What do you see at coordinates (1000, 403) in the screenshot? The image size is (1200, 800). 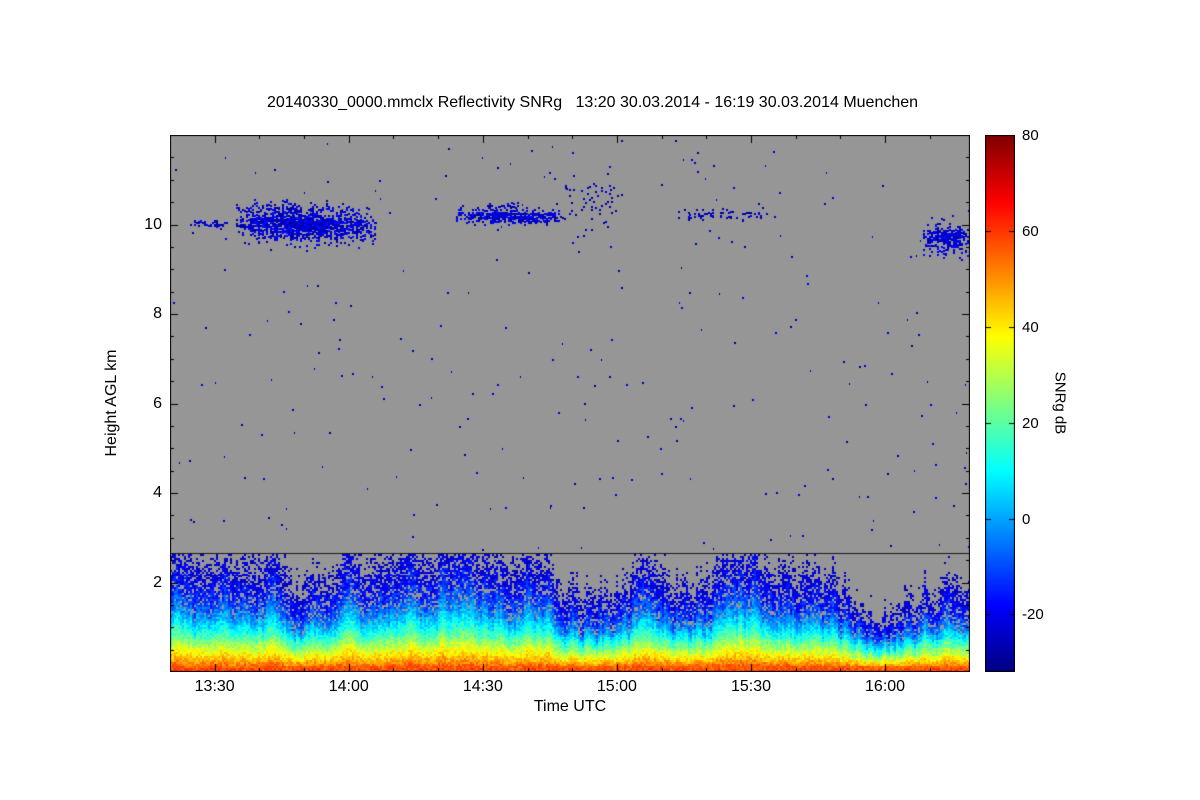 I see `colorbar` at bounding box center [1000, 403].